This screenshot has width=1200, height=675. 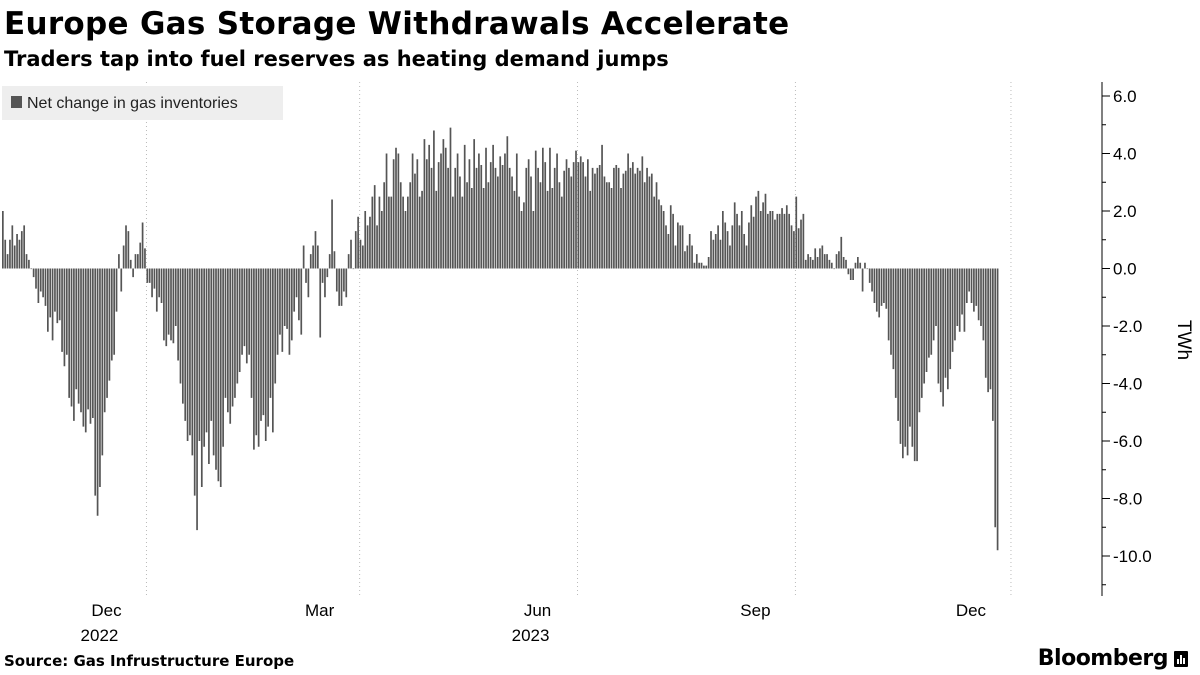 What do you see at coordinates (1127, 441) in the screenshot?
I see `y-tick-label: -6.0` at bounding box center [1127, 441].